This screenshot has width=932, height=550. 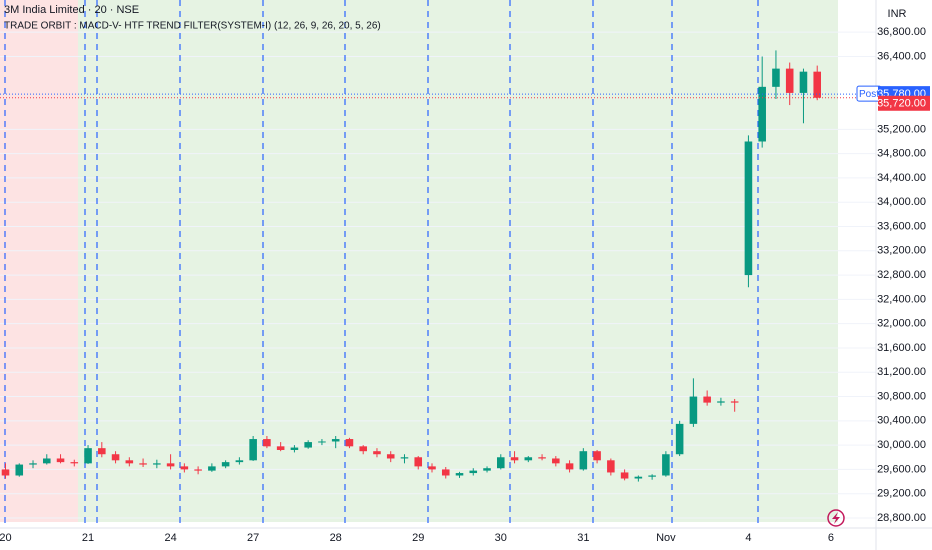 What do you see at coordinates (901, 202) in the screenshot?
I see `y-tick-label: 34,000.00` at bounding box center [901, 202].